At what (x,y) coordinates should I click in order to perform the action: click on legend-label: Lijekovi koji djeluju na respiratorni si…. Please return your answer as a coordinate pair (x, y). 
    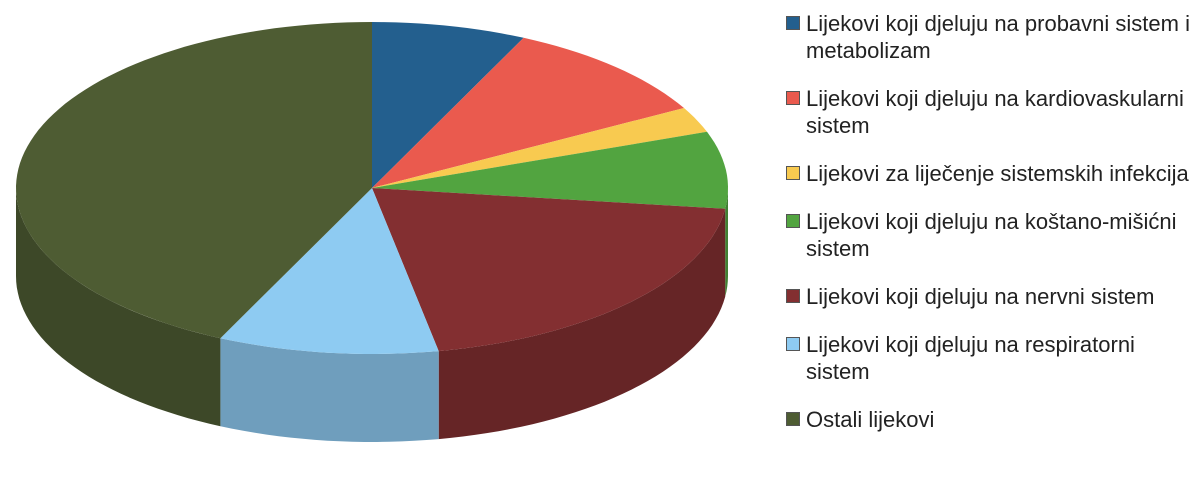
    Looking at the image, I should click on (970, 358).